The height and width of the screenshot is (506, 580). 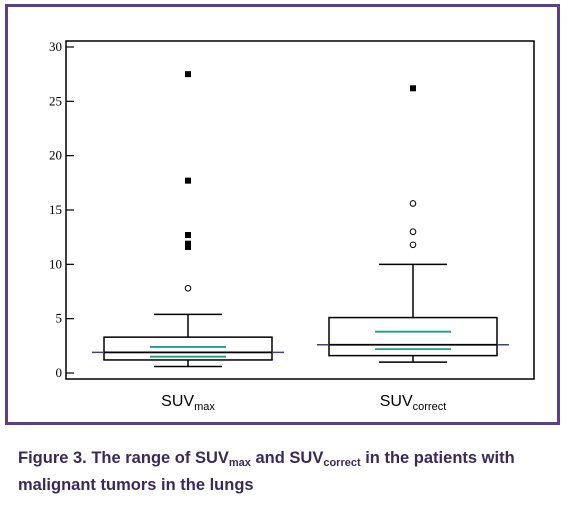 I want to click on y-tick-label: 5, so click(x=59, y=318).